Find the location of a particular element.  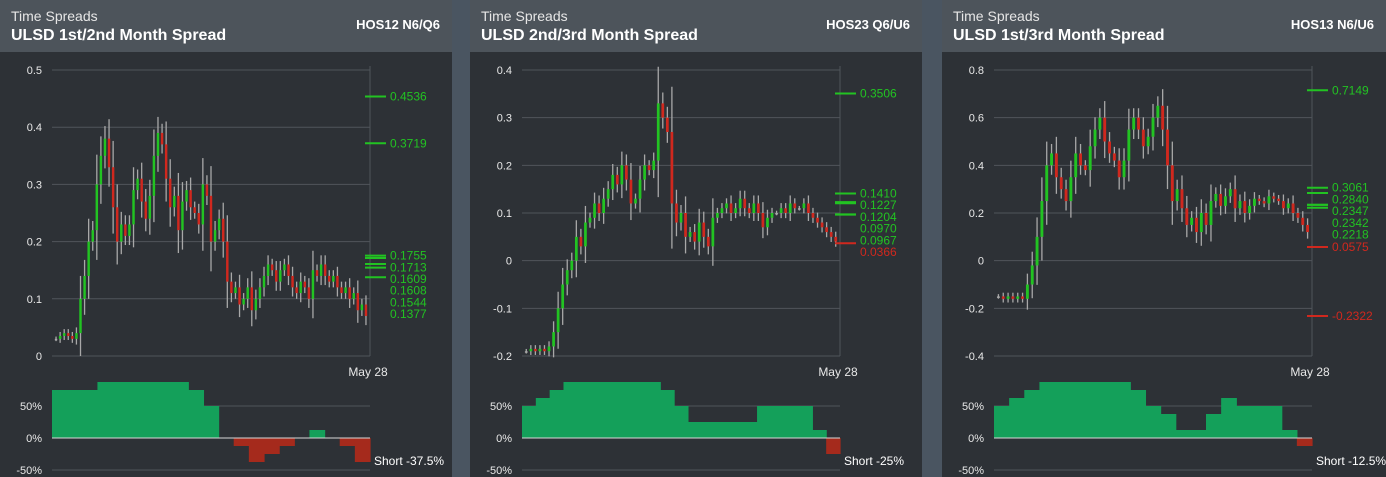

level-label: 0.1608 is located at coordinates (408, 291).